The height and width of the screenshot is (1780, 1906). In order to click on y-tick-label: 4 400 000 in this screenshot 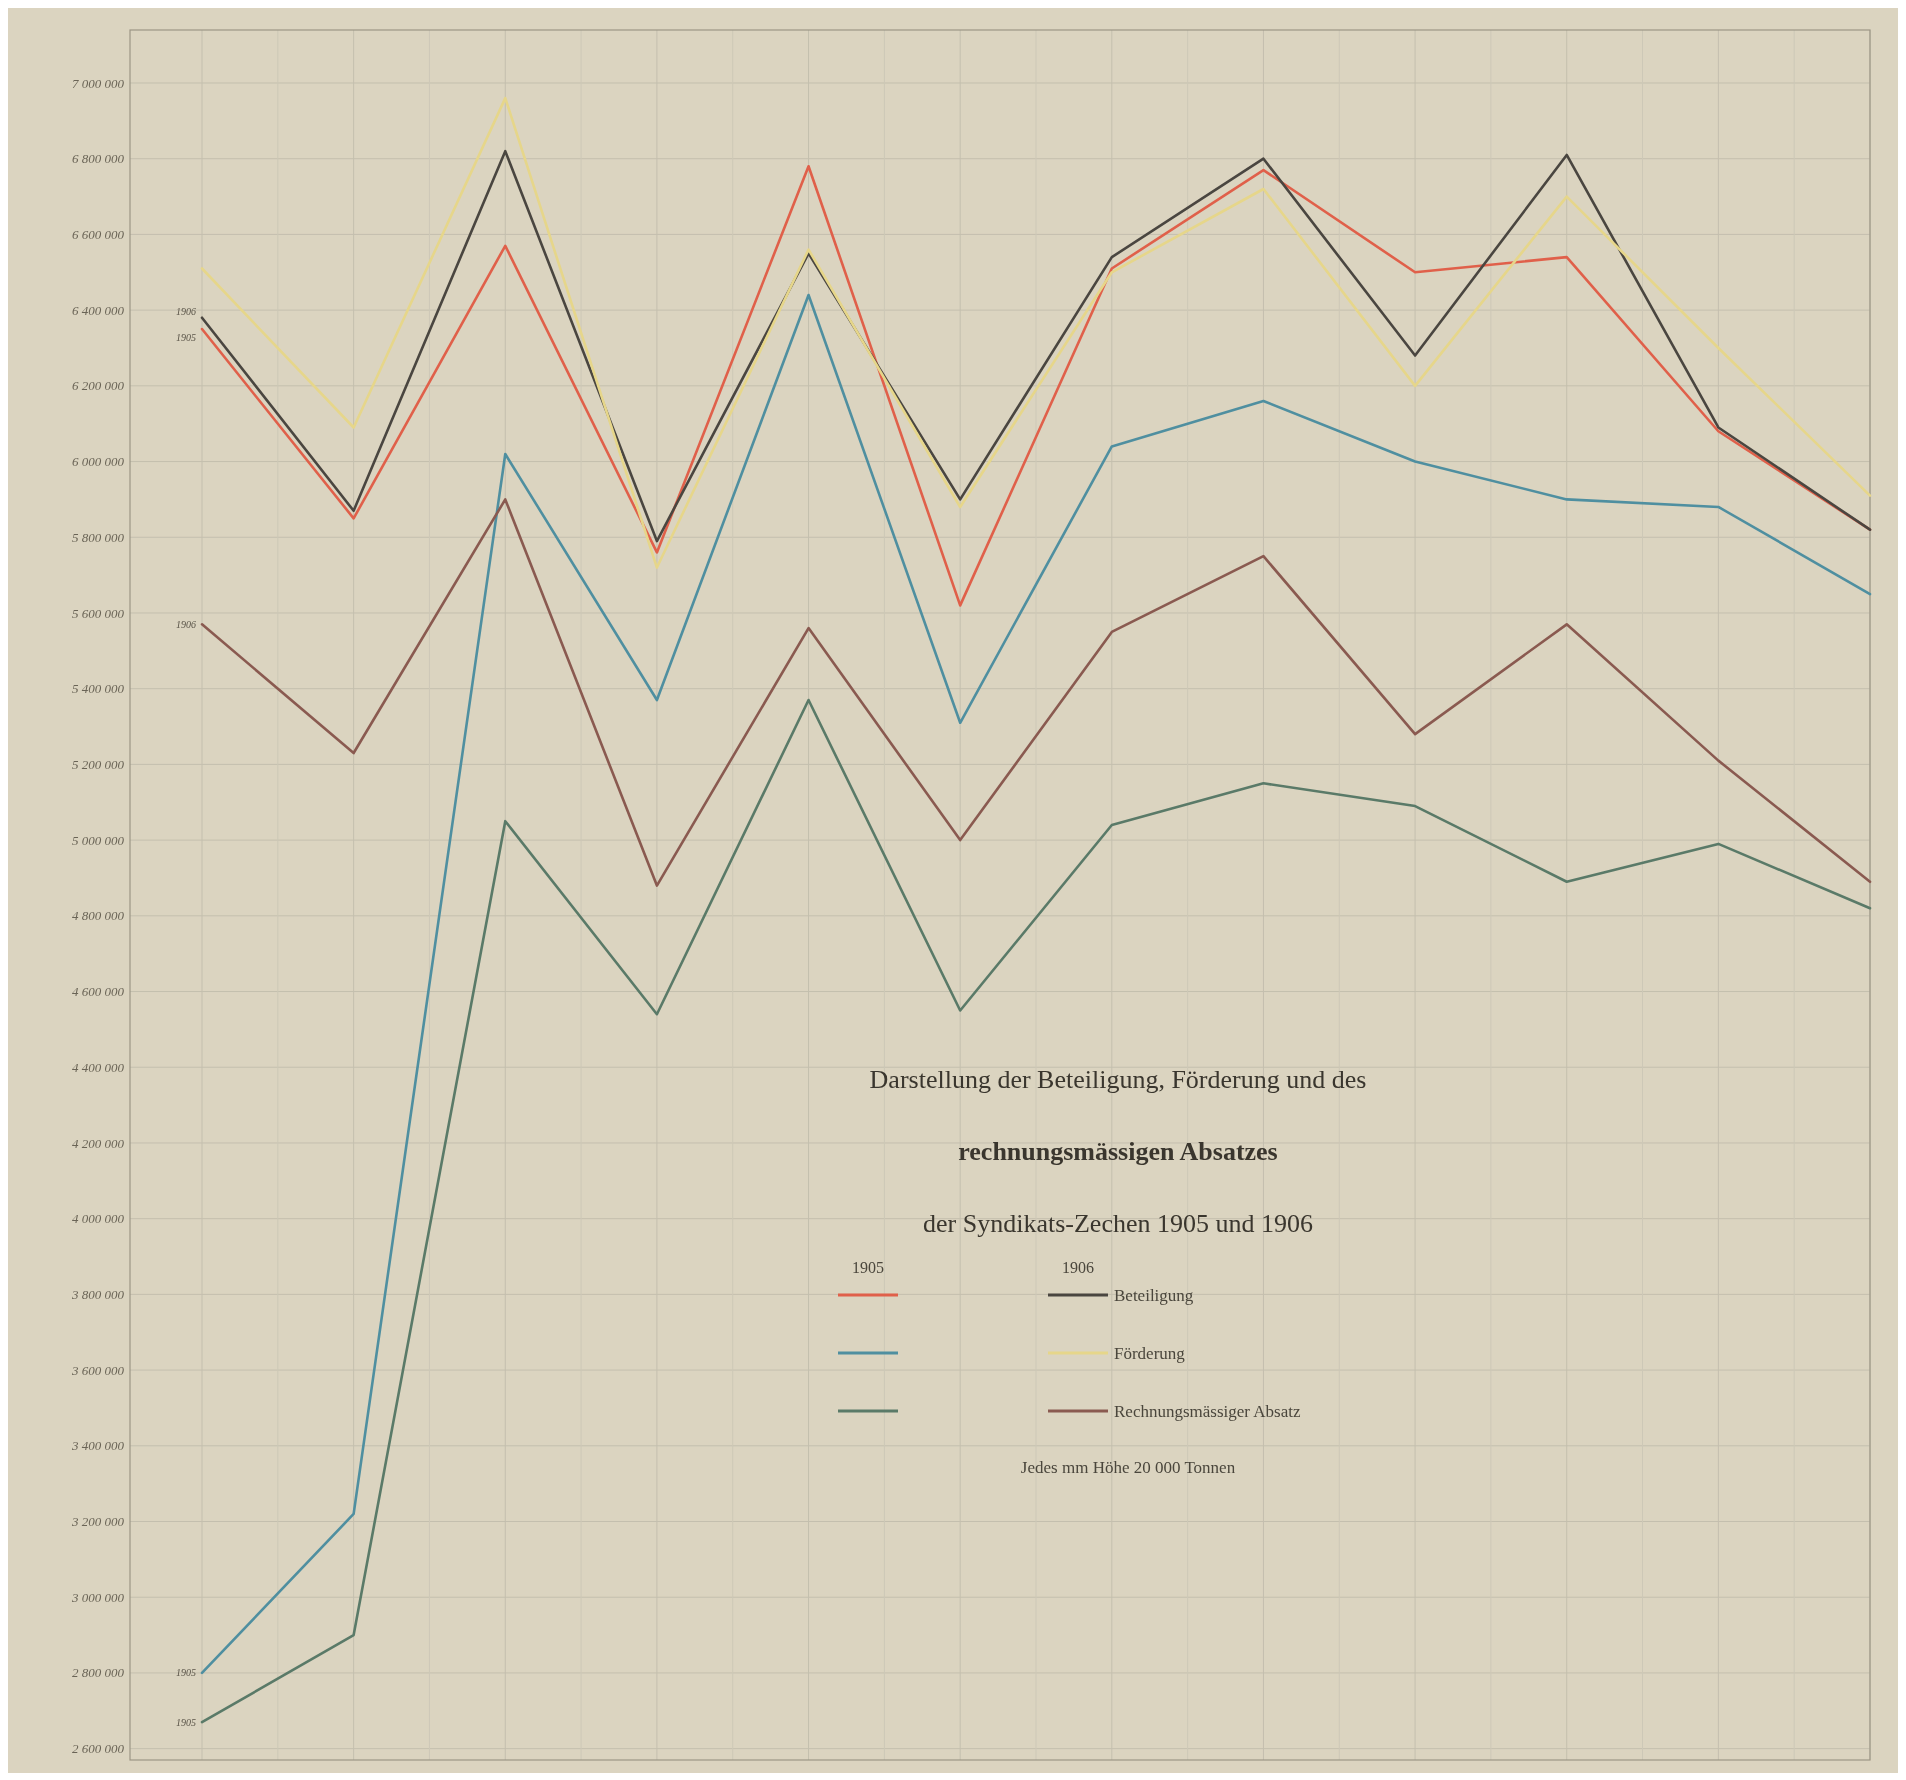, I will do `click(98, 1067)`.